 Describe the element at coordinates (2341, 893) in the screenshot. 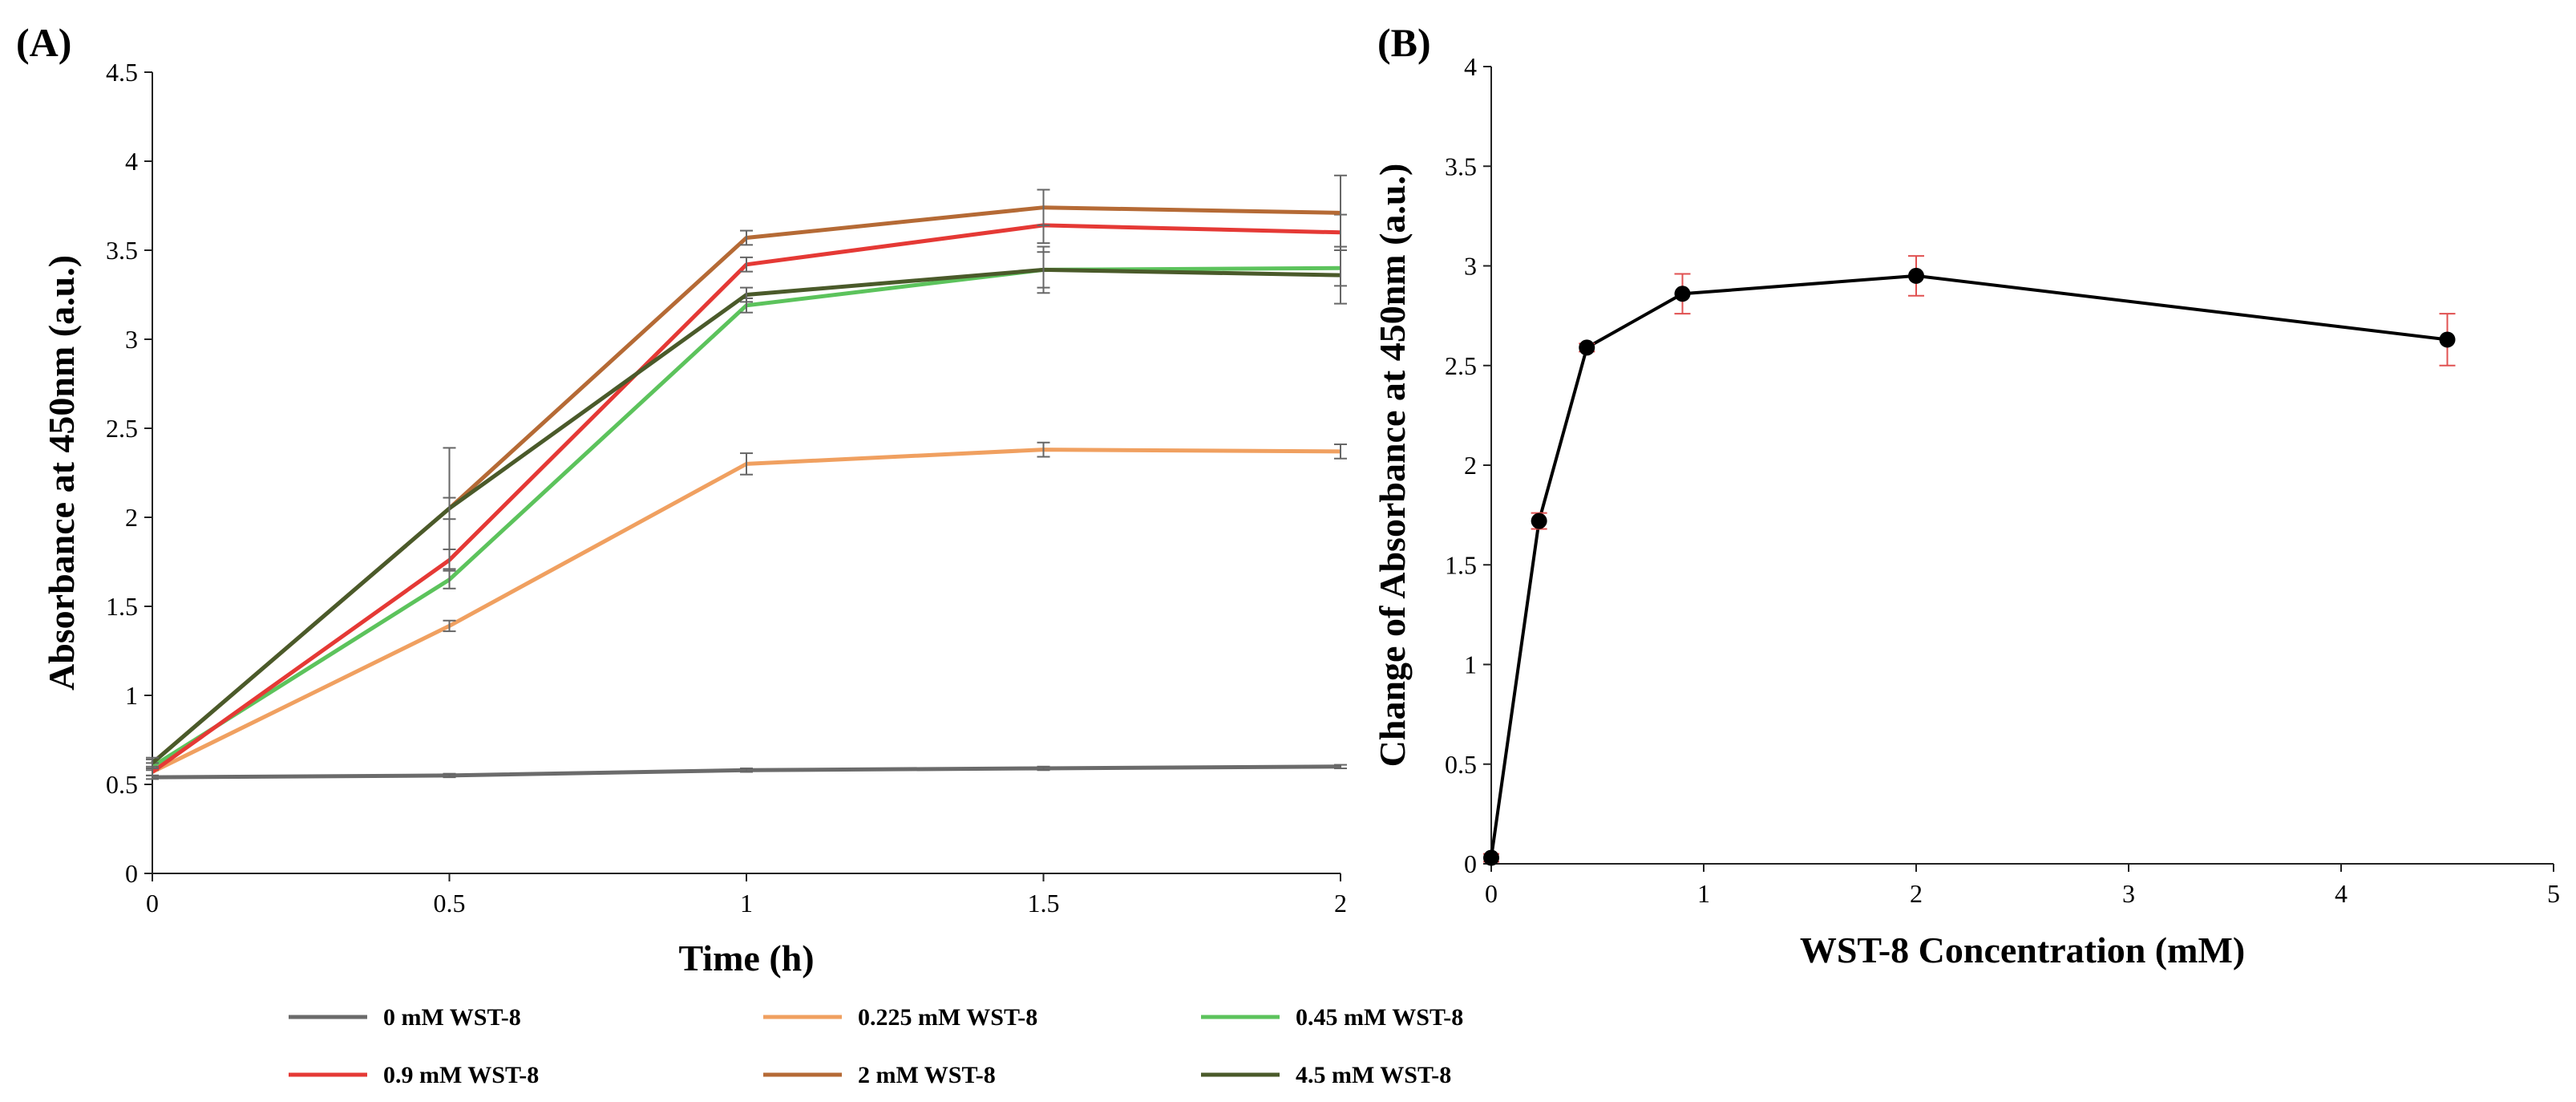

I see `x-tick-label: 4` at that location.